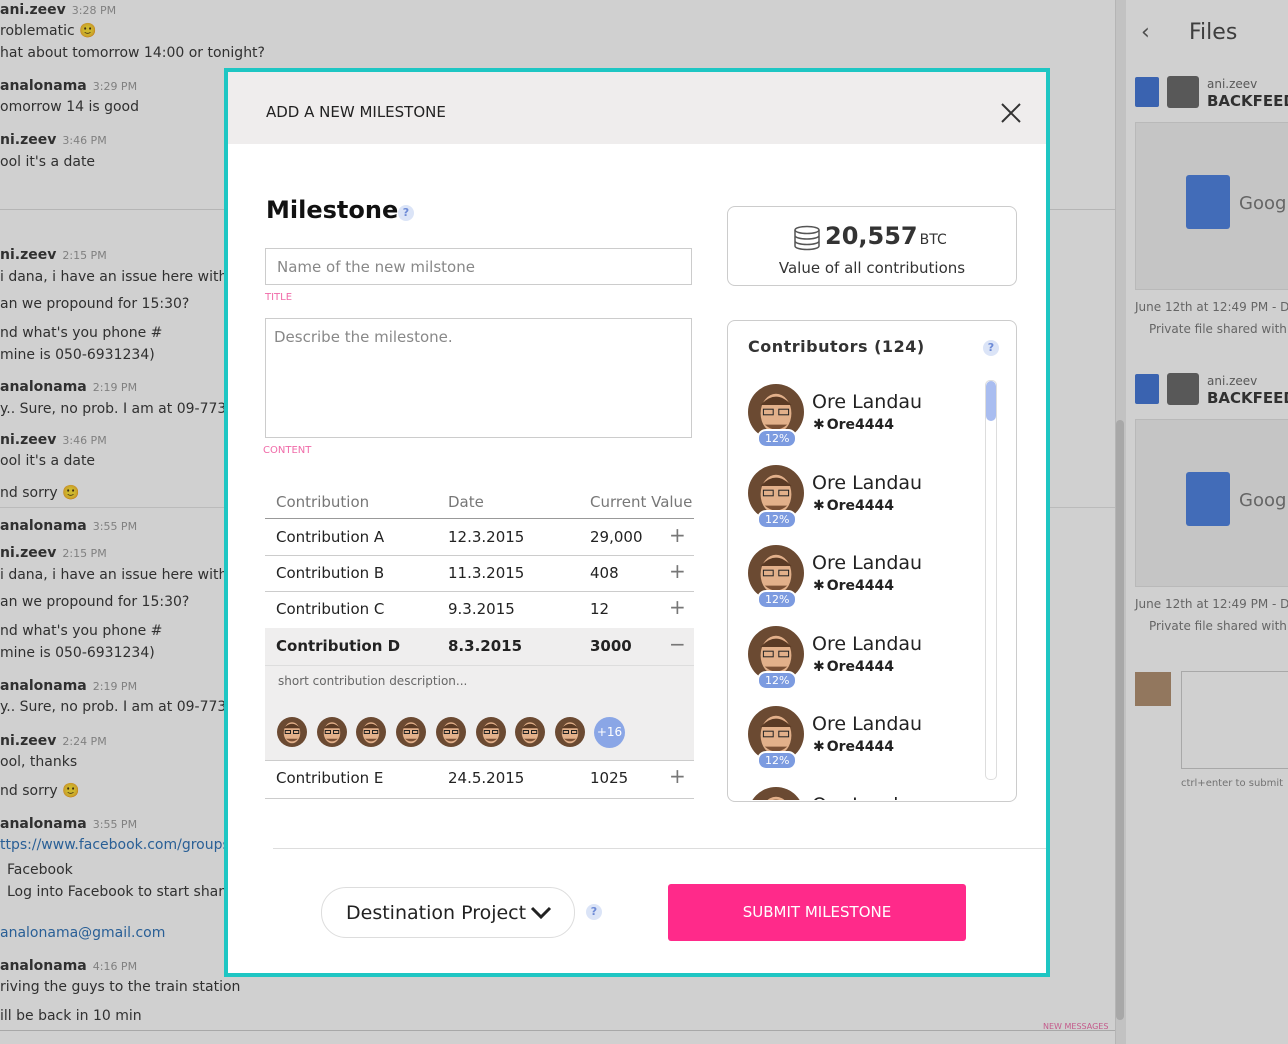 This screenshot has height=1044, width=1288. Describe the element at coordinates (486, 537) in the screenshot. I see `contribution-date: 12.3.2015` at that location.